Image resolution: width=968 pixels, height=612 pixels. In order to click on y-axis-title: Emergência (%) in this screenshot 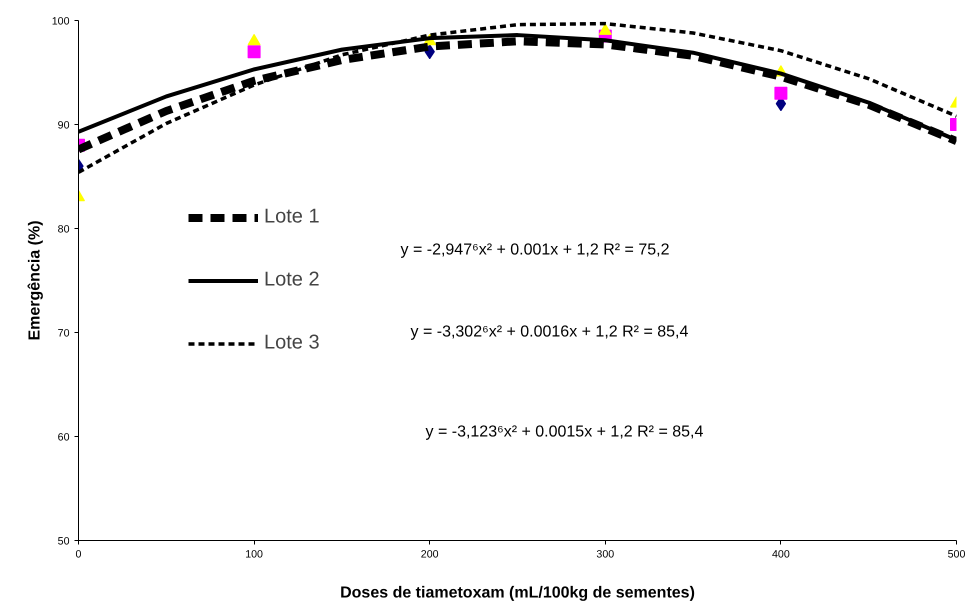, I will do `click(35, 280)`.